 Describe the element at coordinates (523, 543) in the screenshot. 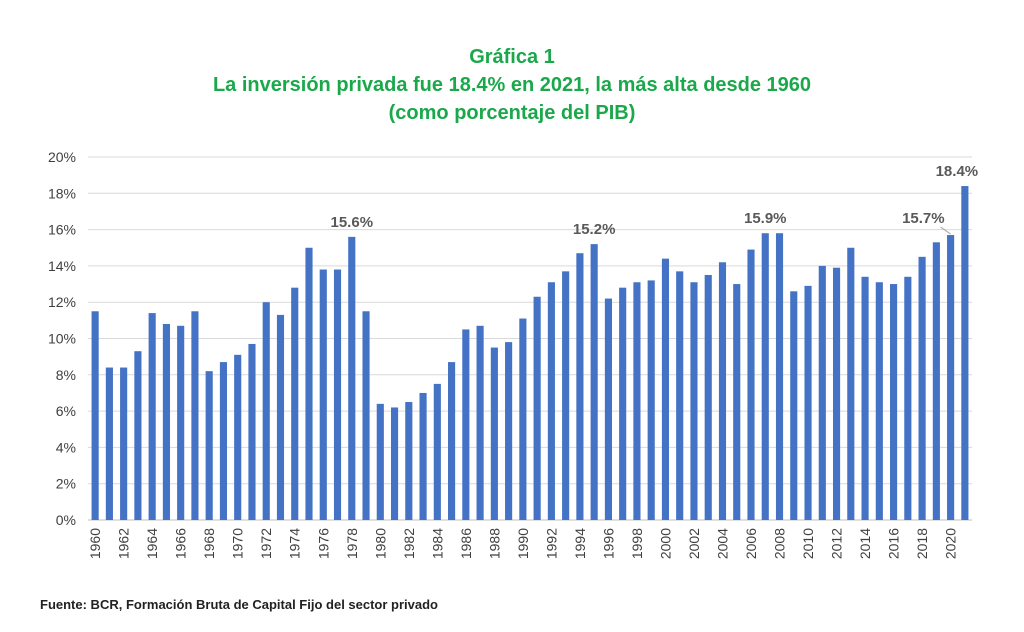

I see `x-tick-label: 1990` at that location.